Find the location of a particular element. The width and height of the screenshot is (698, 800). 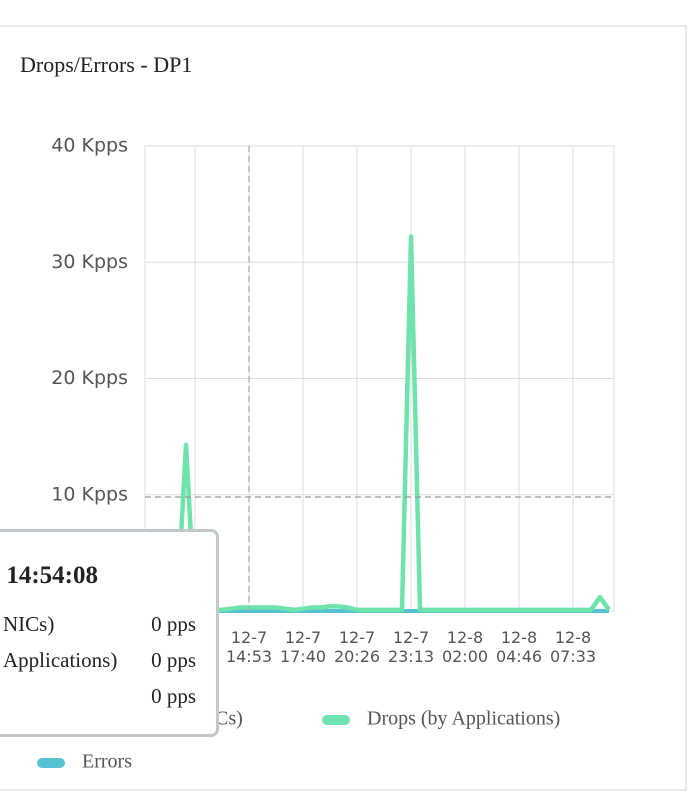

legend-fragment: Cs) is located at coordinates (229, 719).